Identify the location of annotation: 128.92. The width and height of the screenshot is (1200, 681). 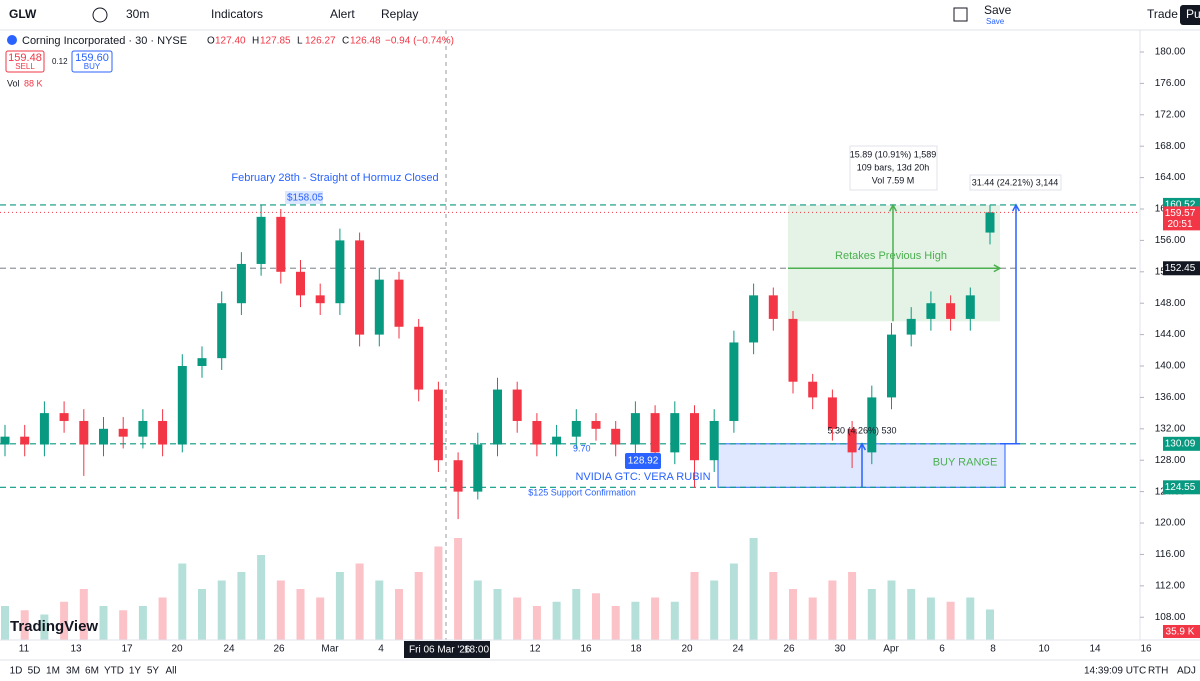
(643, 461).